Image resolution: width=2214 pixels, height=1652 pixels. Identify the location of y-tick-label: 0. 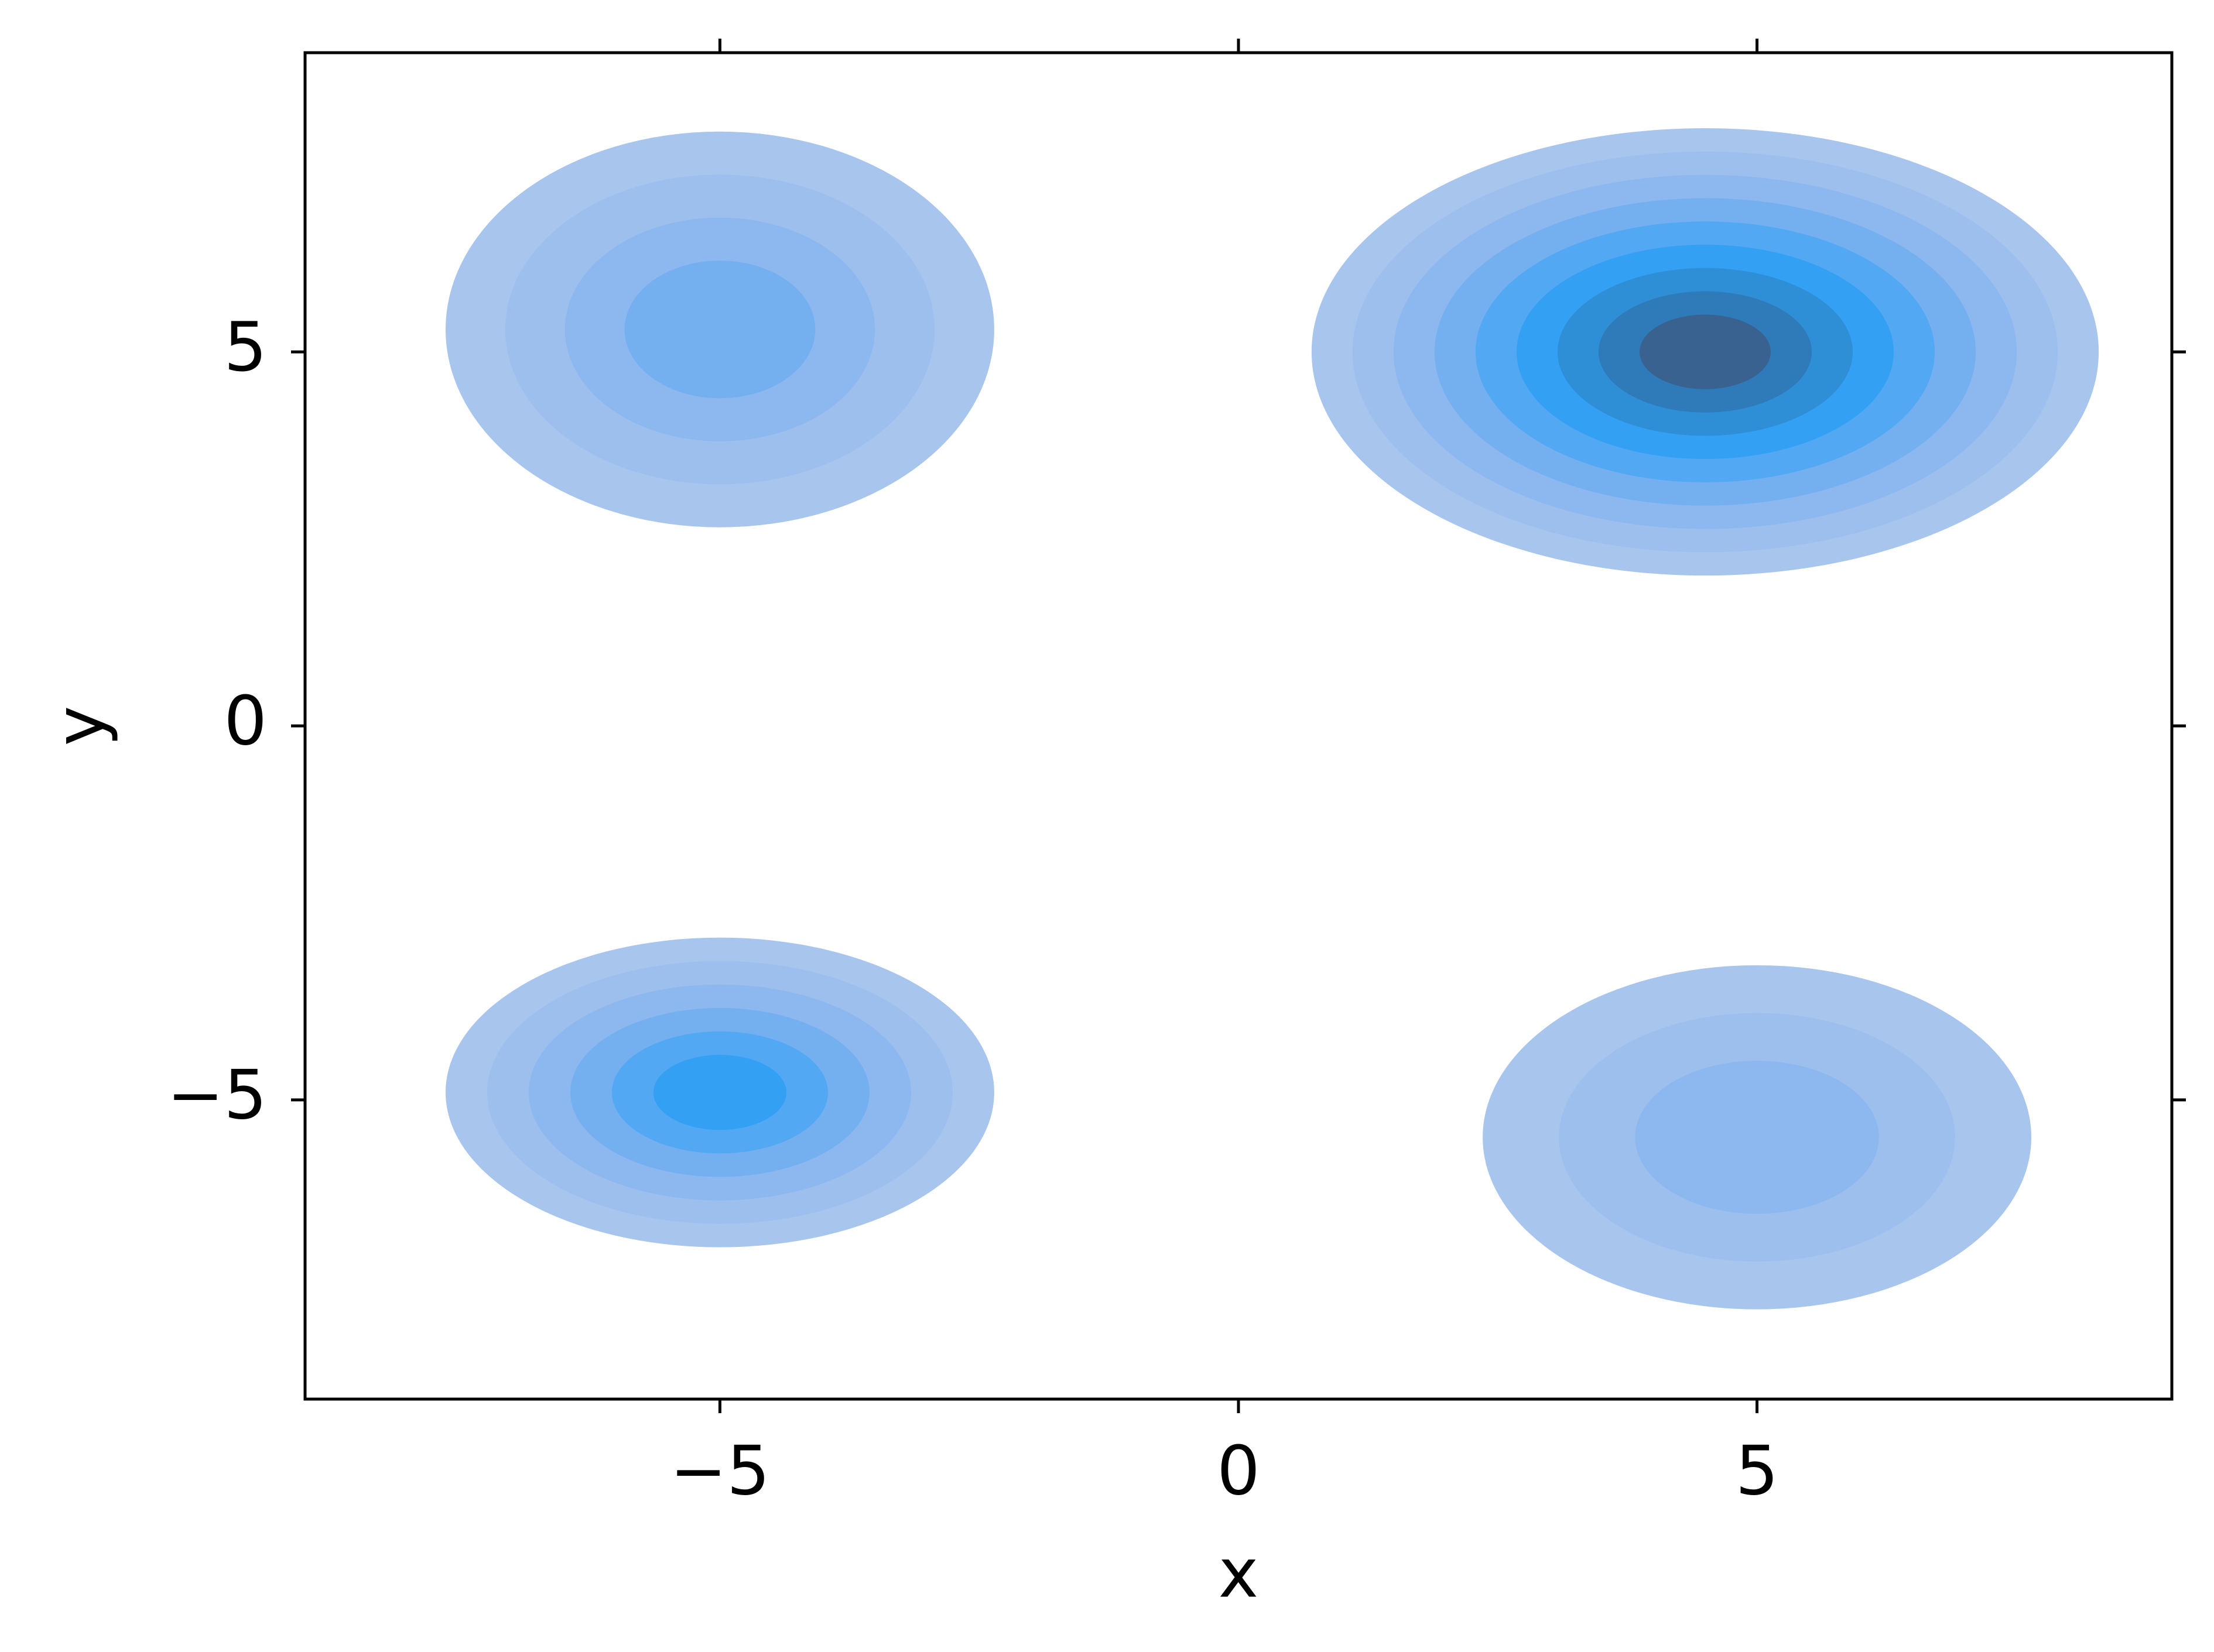
(246, 721).